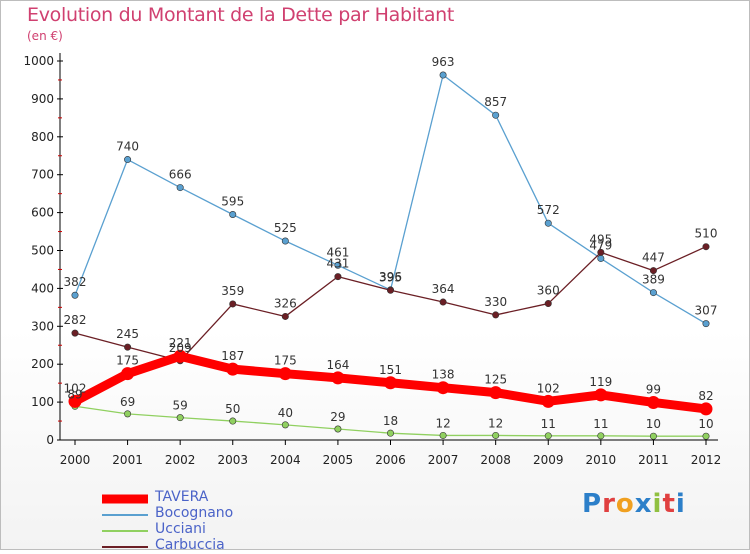 The height and width of the screenshot is (554, 750). I want to click on y-tick-label: 0, so click(50, 440).